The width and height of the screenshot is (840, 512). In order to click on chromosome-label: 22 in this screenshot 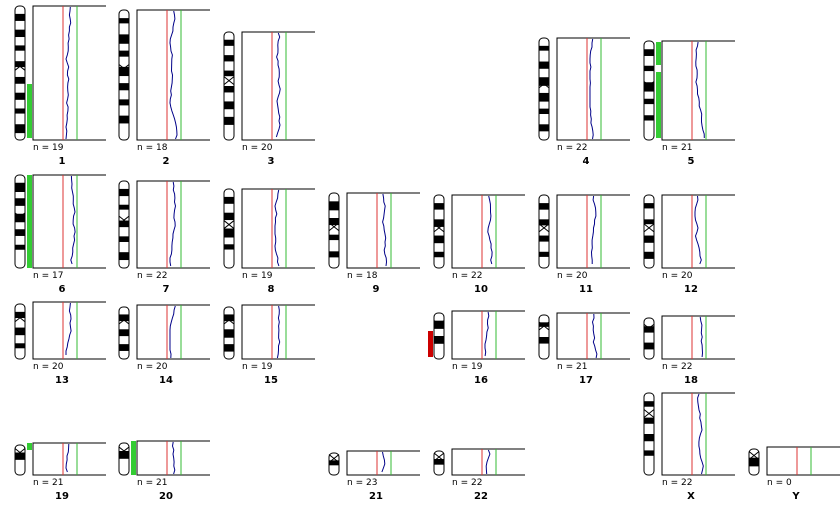, I will do `click(481, 496)`.